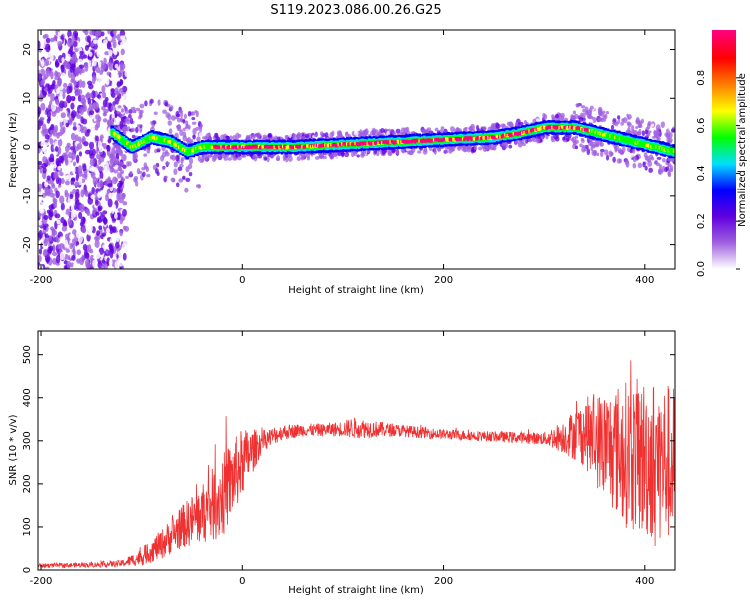 The height and width of the screenshot is (600, 750). I want to click on colorbar-label: Normalized spectral amplitude, so click(742, 150).